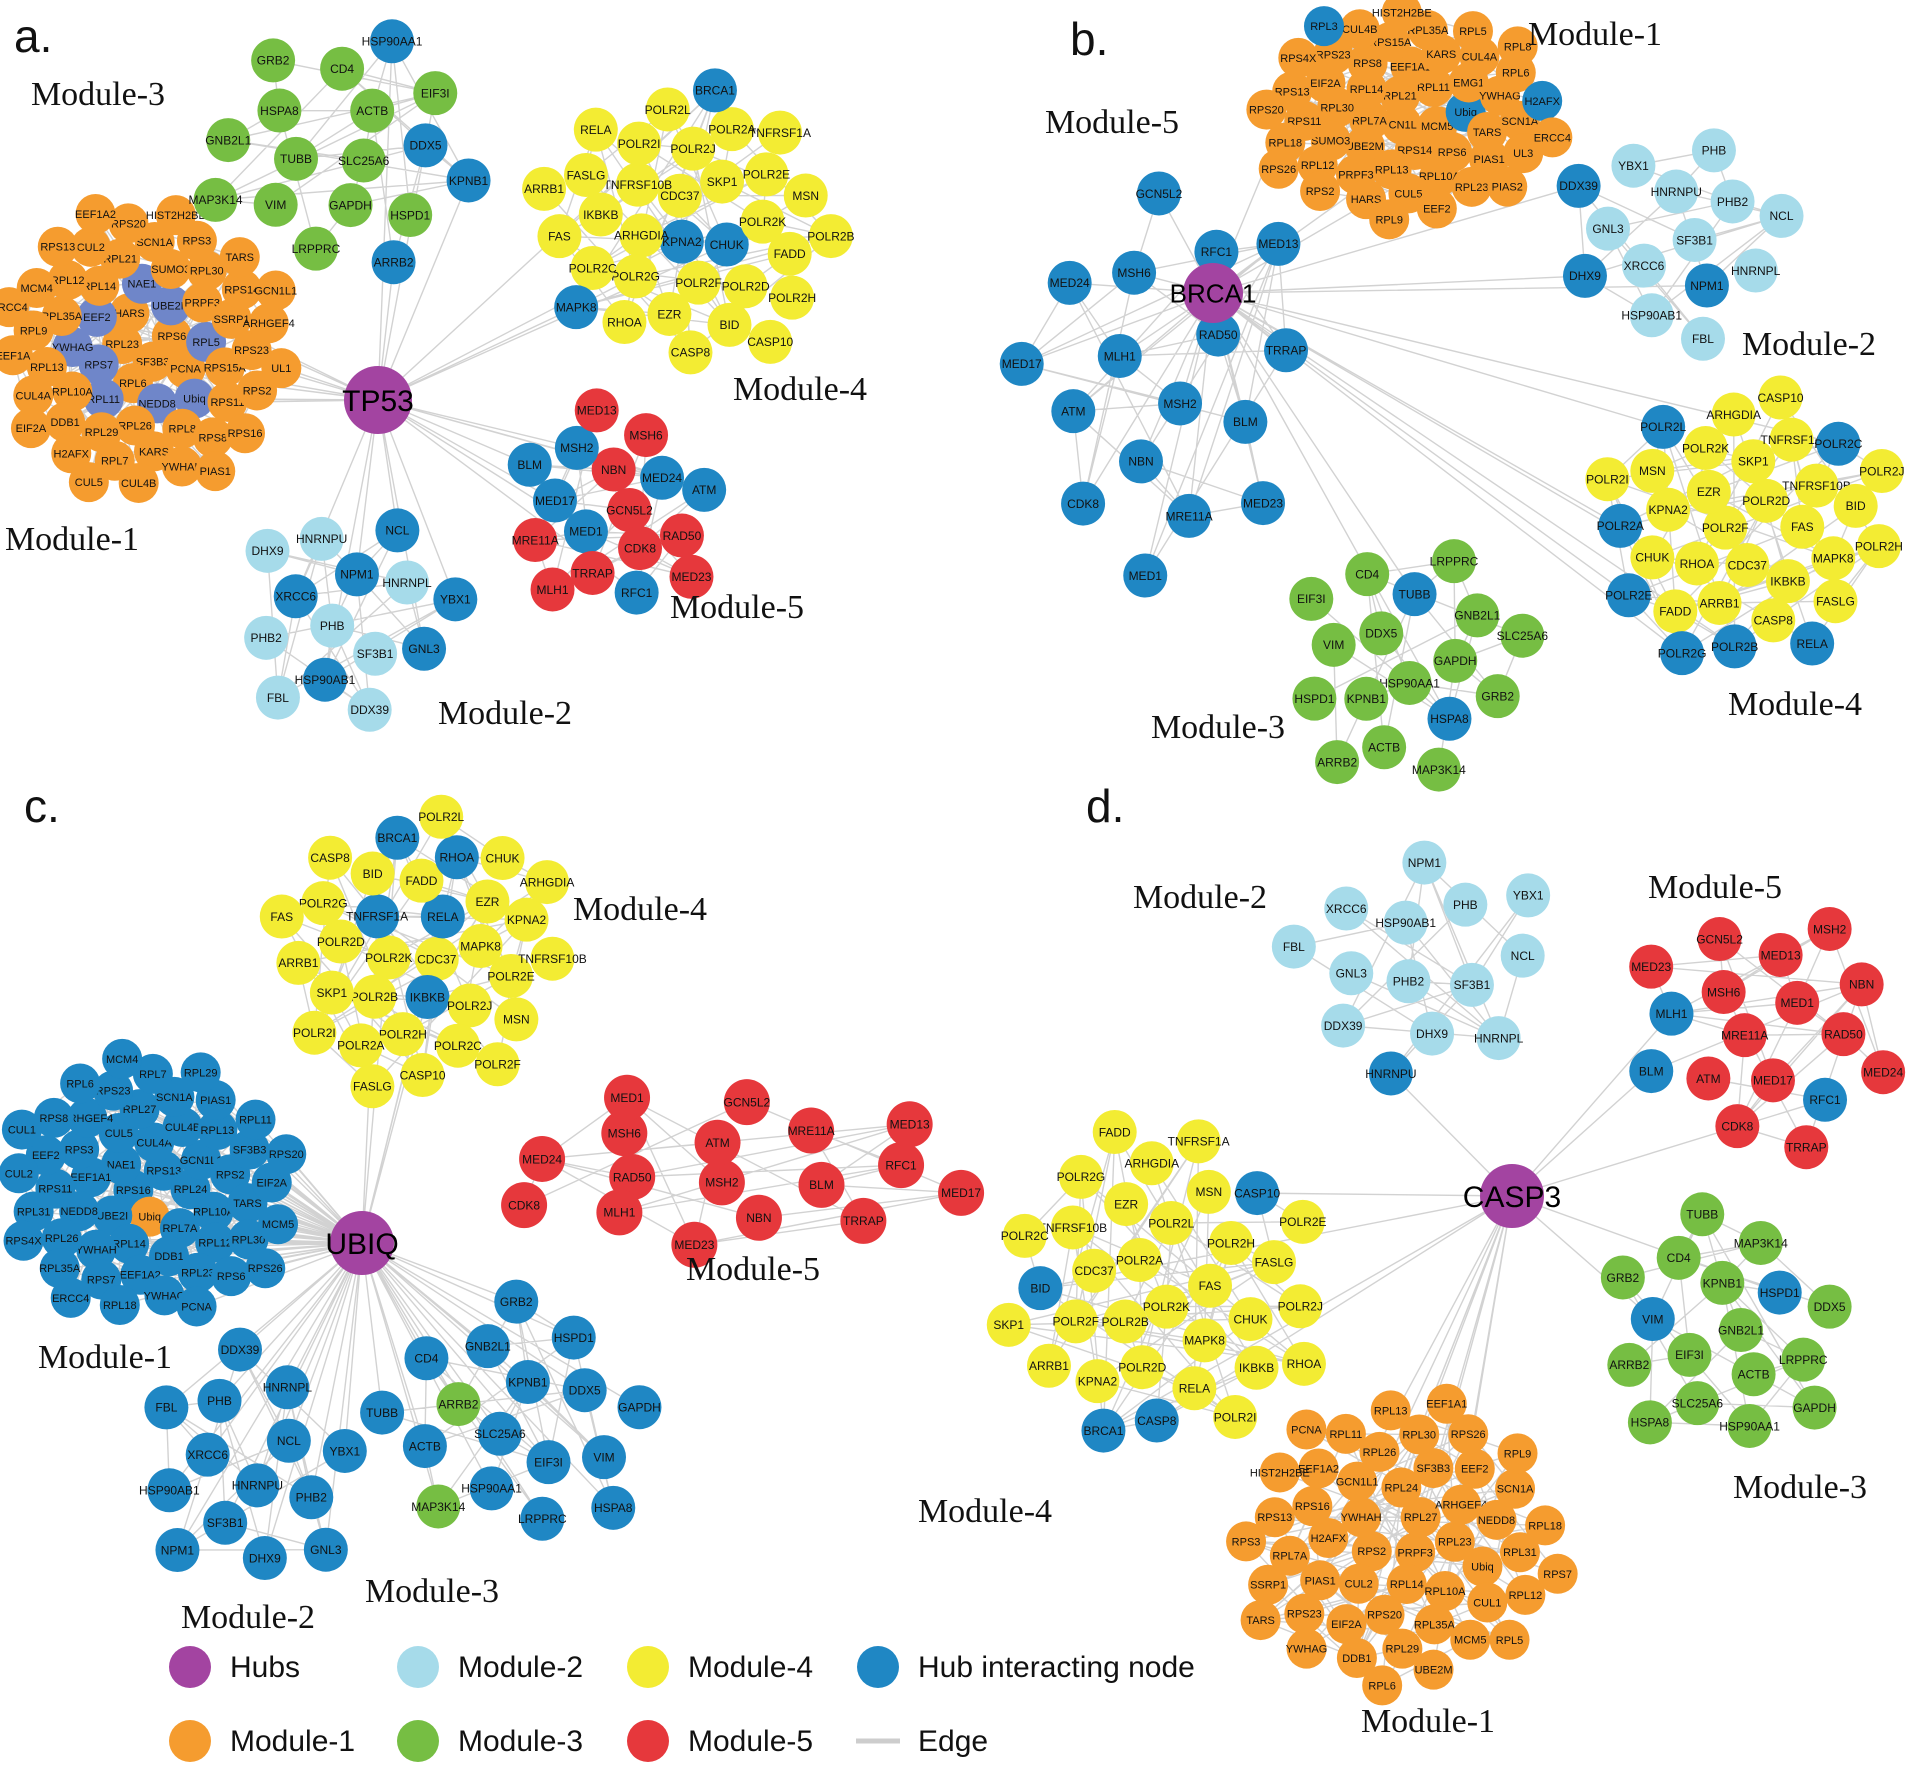  Describe the element at coordinates (1289, 1555) in the screenshot. I see `node-RPL7A` at that location.